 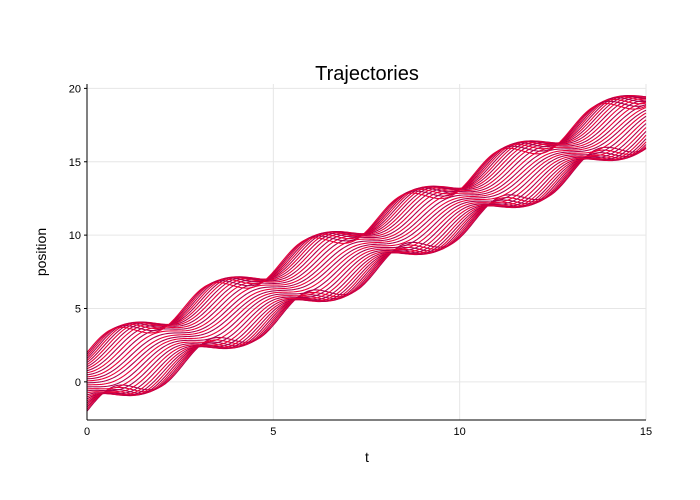 I want to click on y-tick-label: 5, so click(x=78, y=309).